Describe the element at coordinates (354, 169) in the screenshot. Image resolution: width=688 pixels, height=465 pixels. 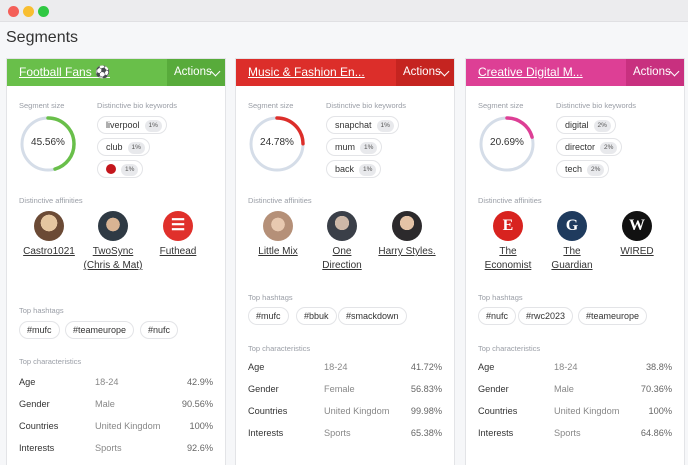
I see `keyword-chip: back 1%` at that location.